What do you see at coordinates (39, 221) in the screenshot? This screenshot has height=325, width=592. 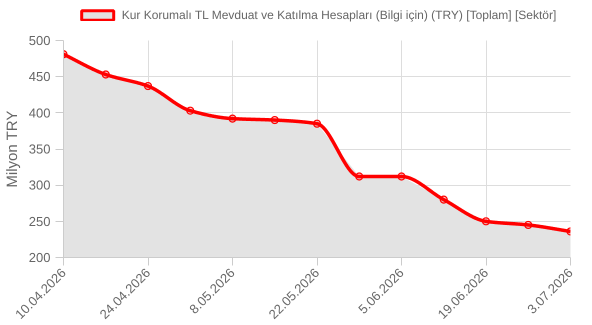 I see `y-tick-label: 250` at bounding box center [39, 221].